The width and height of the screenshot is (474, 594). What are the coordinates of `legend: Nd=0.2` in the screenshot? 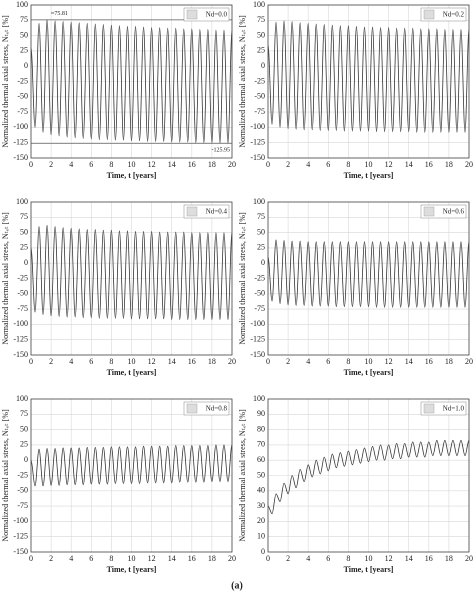 It's located at (443, 14).